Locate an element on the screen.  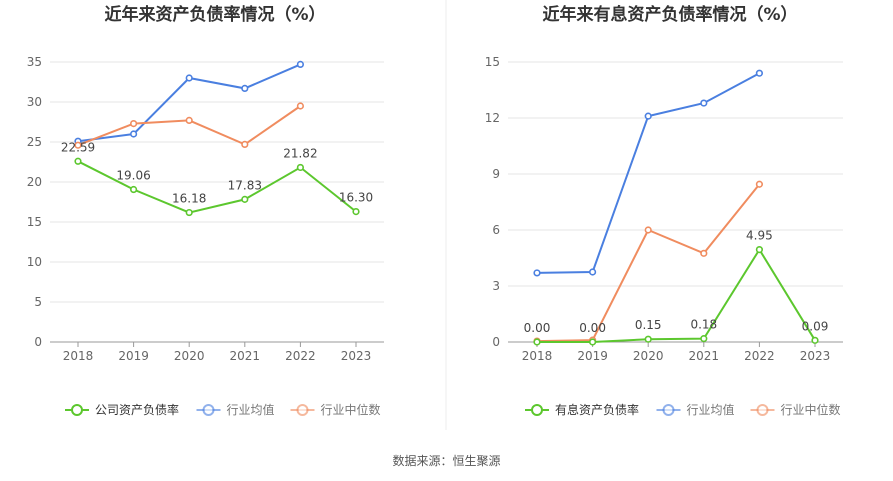
y-tick-label: 12 is located at coordinates (492, 118).